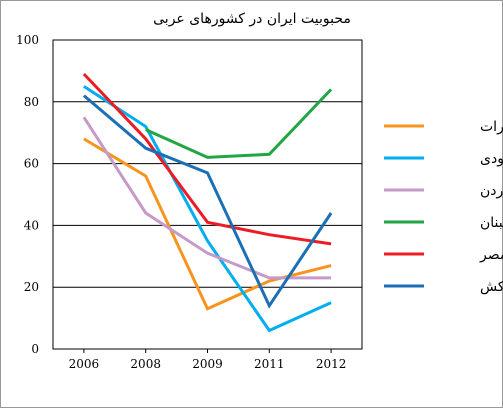 The image size is (503, 408). I want to click on x-tick-label: 2011, so click(269, 364).